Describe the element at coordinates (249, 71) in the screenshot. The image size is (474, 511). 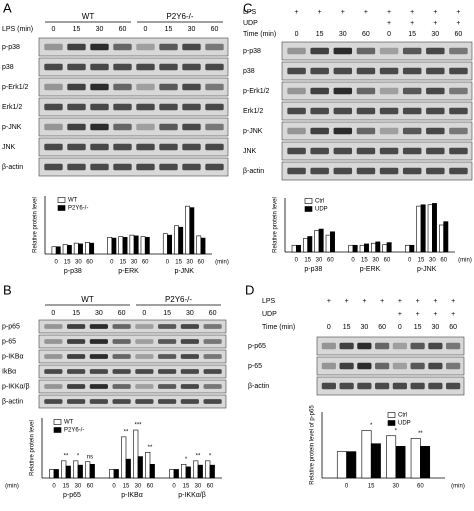
I see `blot-row-label: p38` at that location.